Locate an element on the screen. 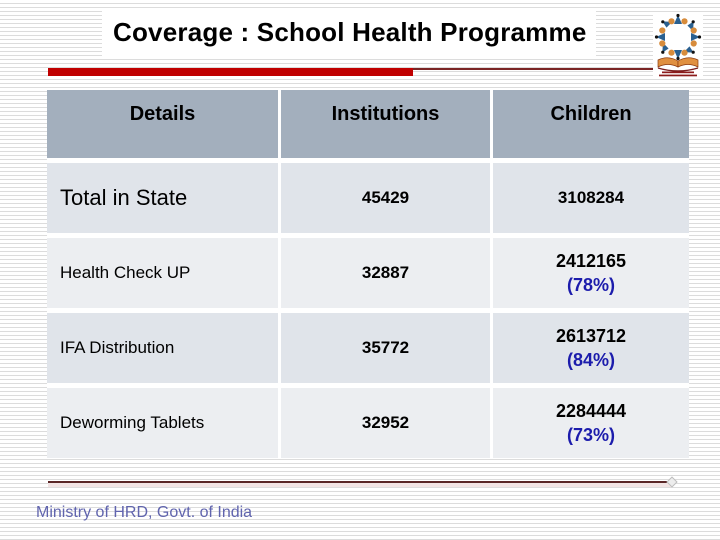  footer-divider-shadow is located at coordinates (360, 485).